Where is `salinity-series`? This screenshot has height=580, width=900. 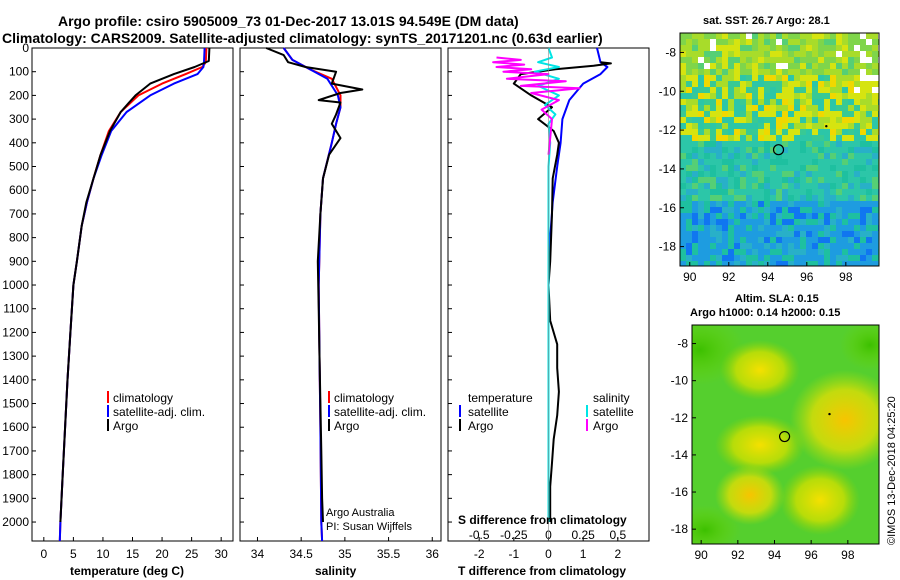
salinity-series is located at coordinates (314, 294).